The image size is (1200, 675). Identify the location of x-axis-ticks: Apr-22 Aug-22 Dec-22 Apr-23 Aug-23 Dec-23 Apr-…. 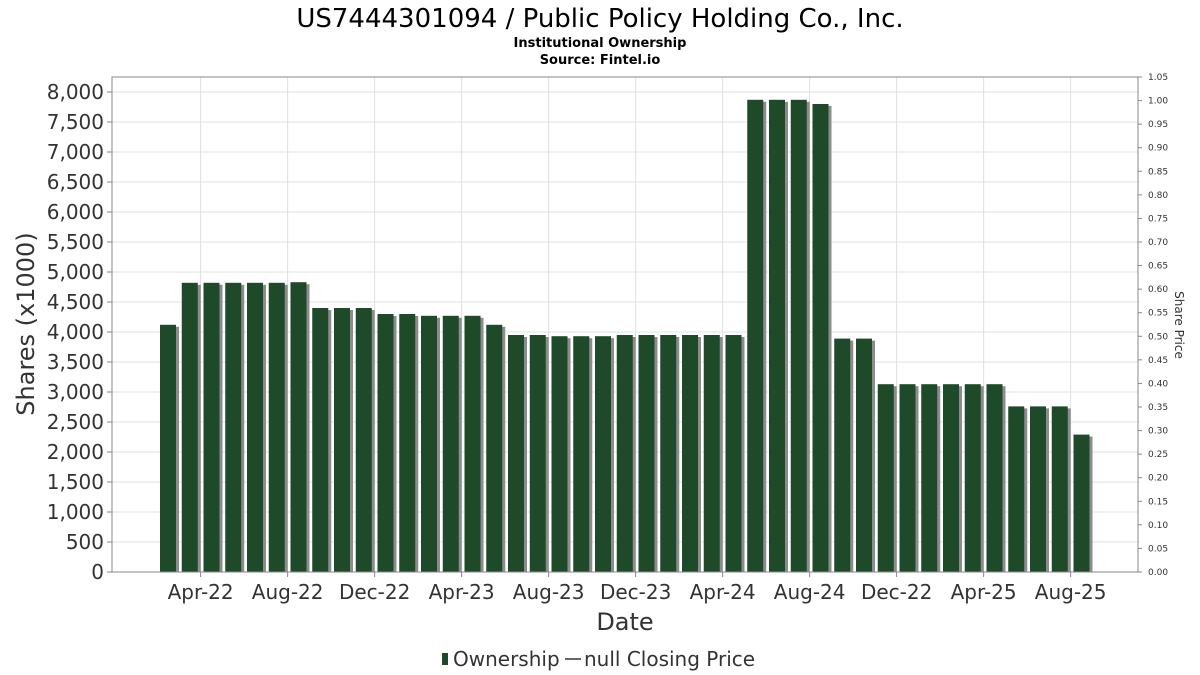
(637, 588).